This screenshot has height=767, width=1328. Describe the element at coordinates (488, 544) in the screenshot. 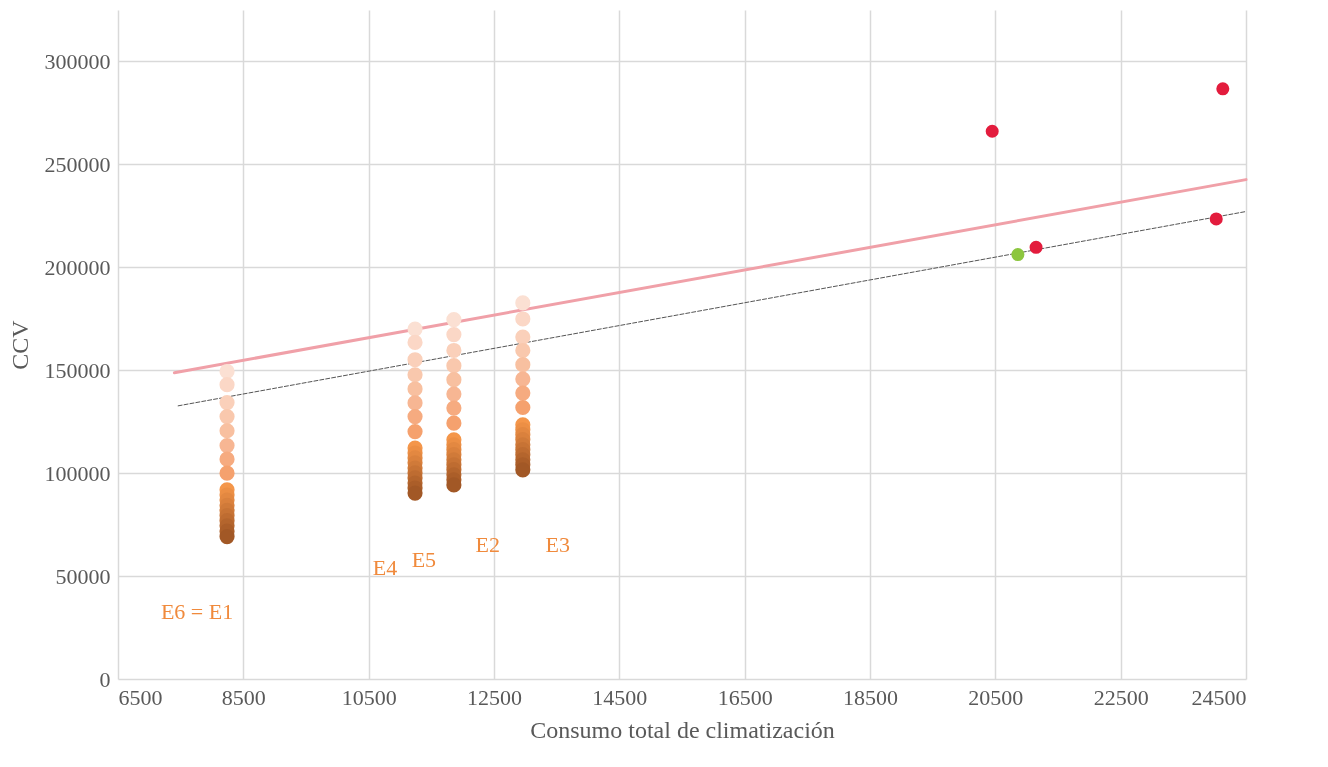

I see `annotation: E2` at that location.